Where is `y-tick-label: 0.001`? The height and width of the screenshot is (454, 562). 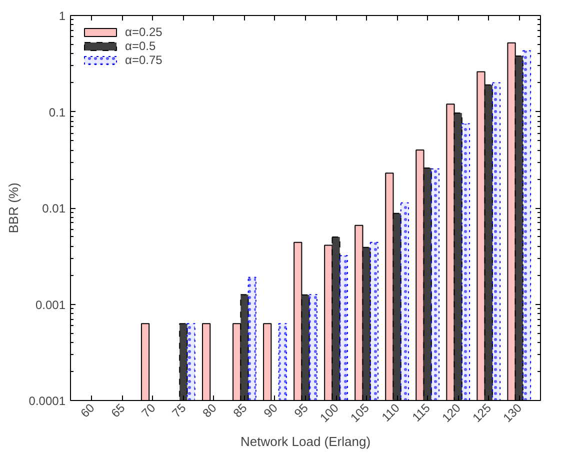
y-tick-label: 0.001 is located at coordinates (50, 305).